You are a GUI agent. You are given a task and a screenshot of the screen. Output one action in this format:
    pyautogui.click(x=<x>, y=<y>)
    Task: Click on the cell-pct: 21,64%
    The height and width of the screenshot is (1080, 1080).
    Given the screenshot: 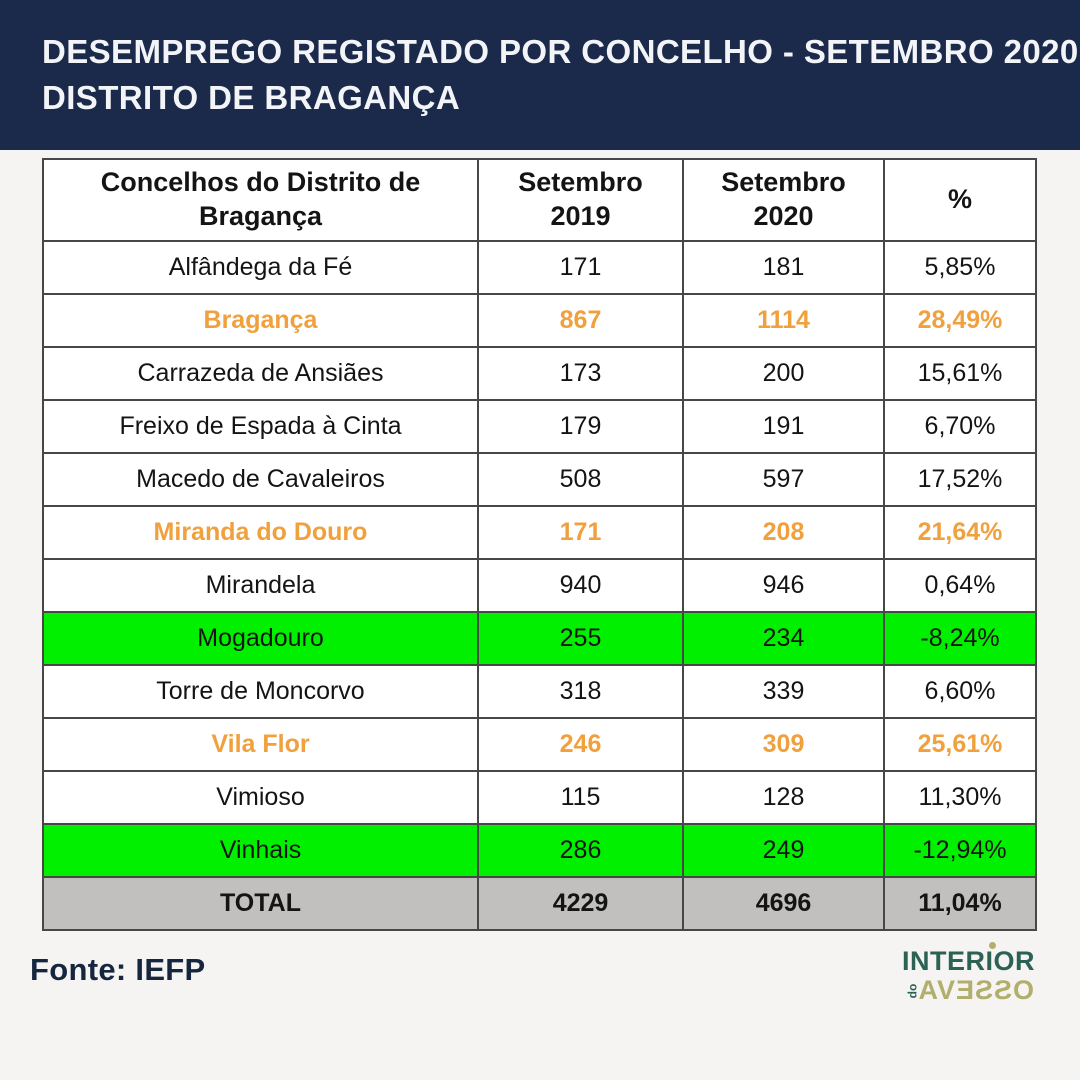 What is the action you would take?
    pyautogui.click(x=960, y=532)
    